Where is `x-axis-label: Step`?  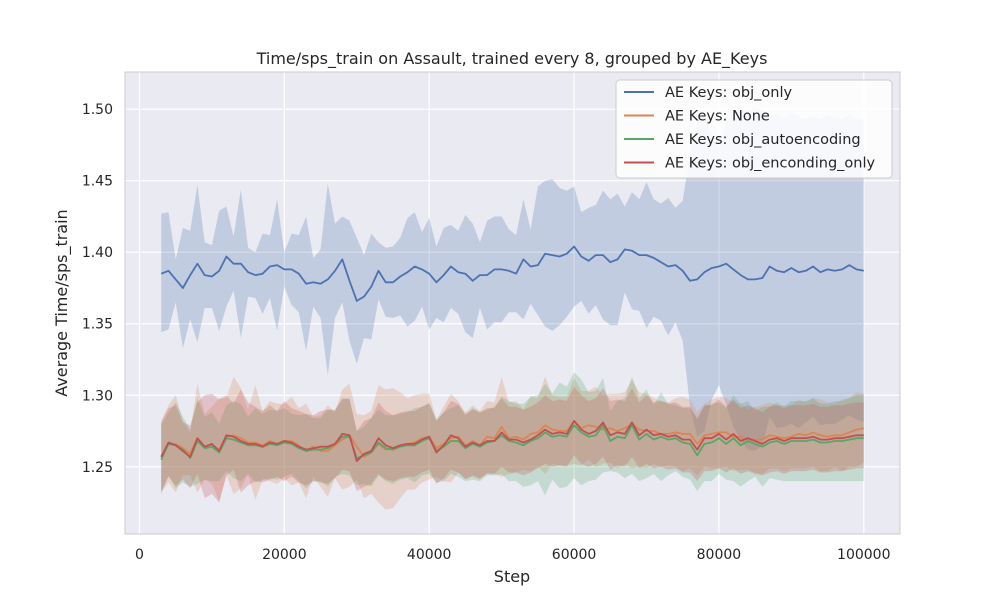
x-axis-label: Step is located at coordinates (512, 576).